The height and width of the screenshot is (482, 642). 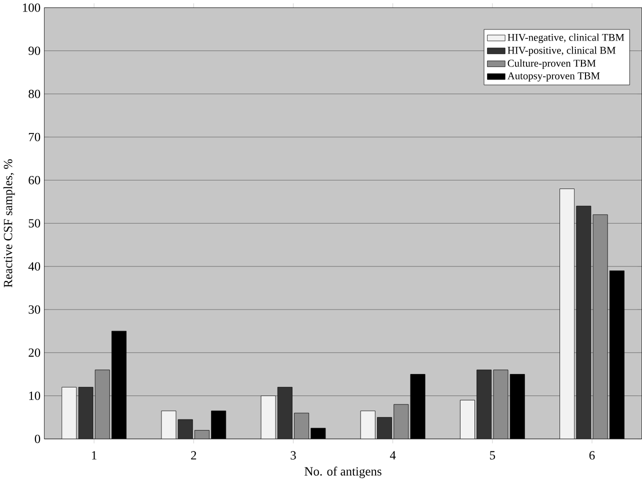 What do you see at coordinates (34, 310) in the screenshot?
I see `y-tick-label: 30` at bounding box center [34, 310].